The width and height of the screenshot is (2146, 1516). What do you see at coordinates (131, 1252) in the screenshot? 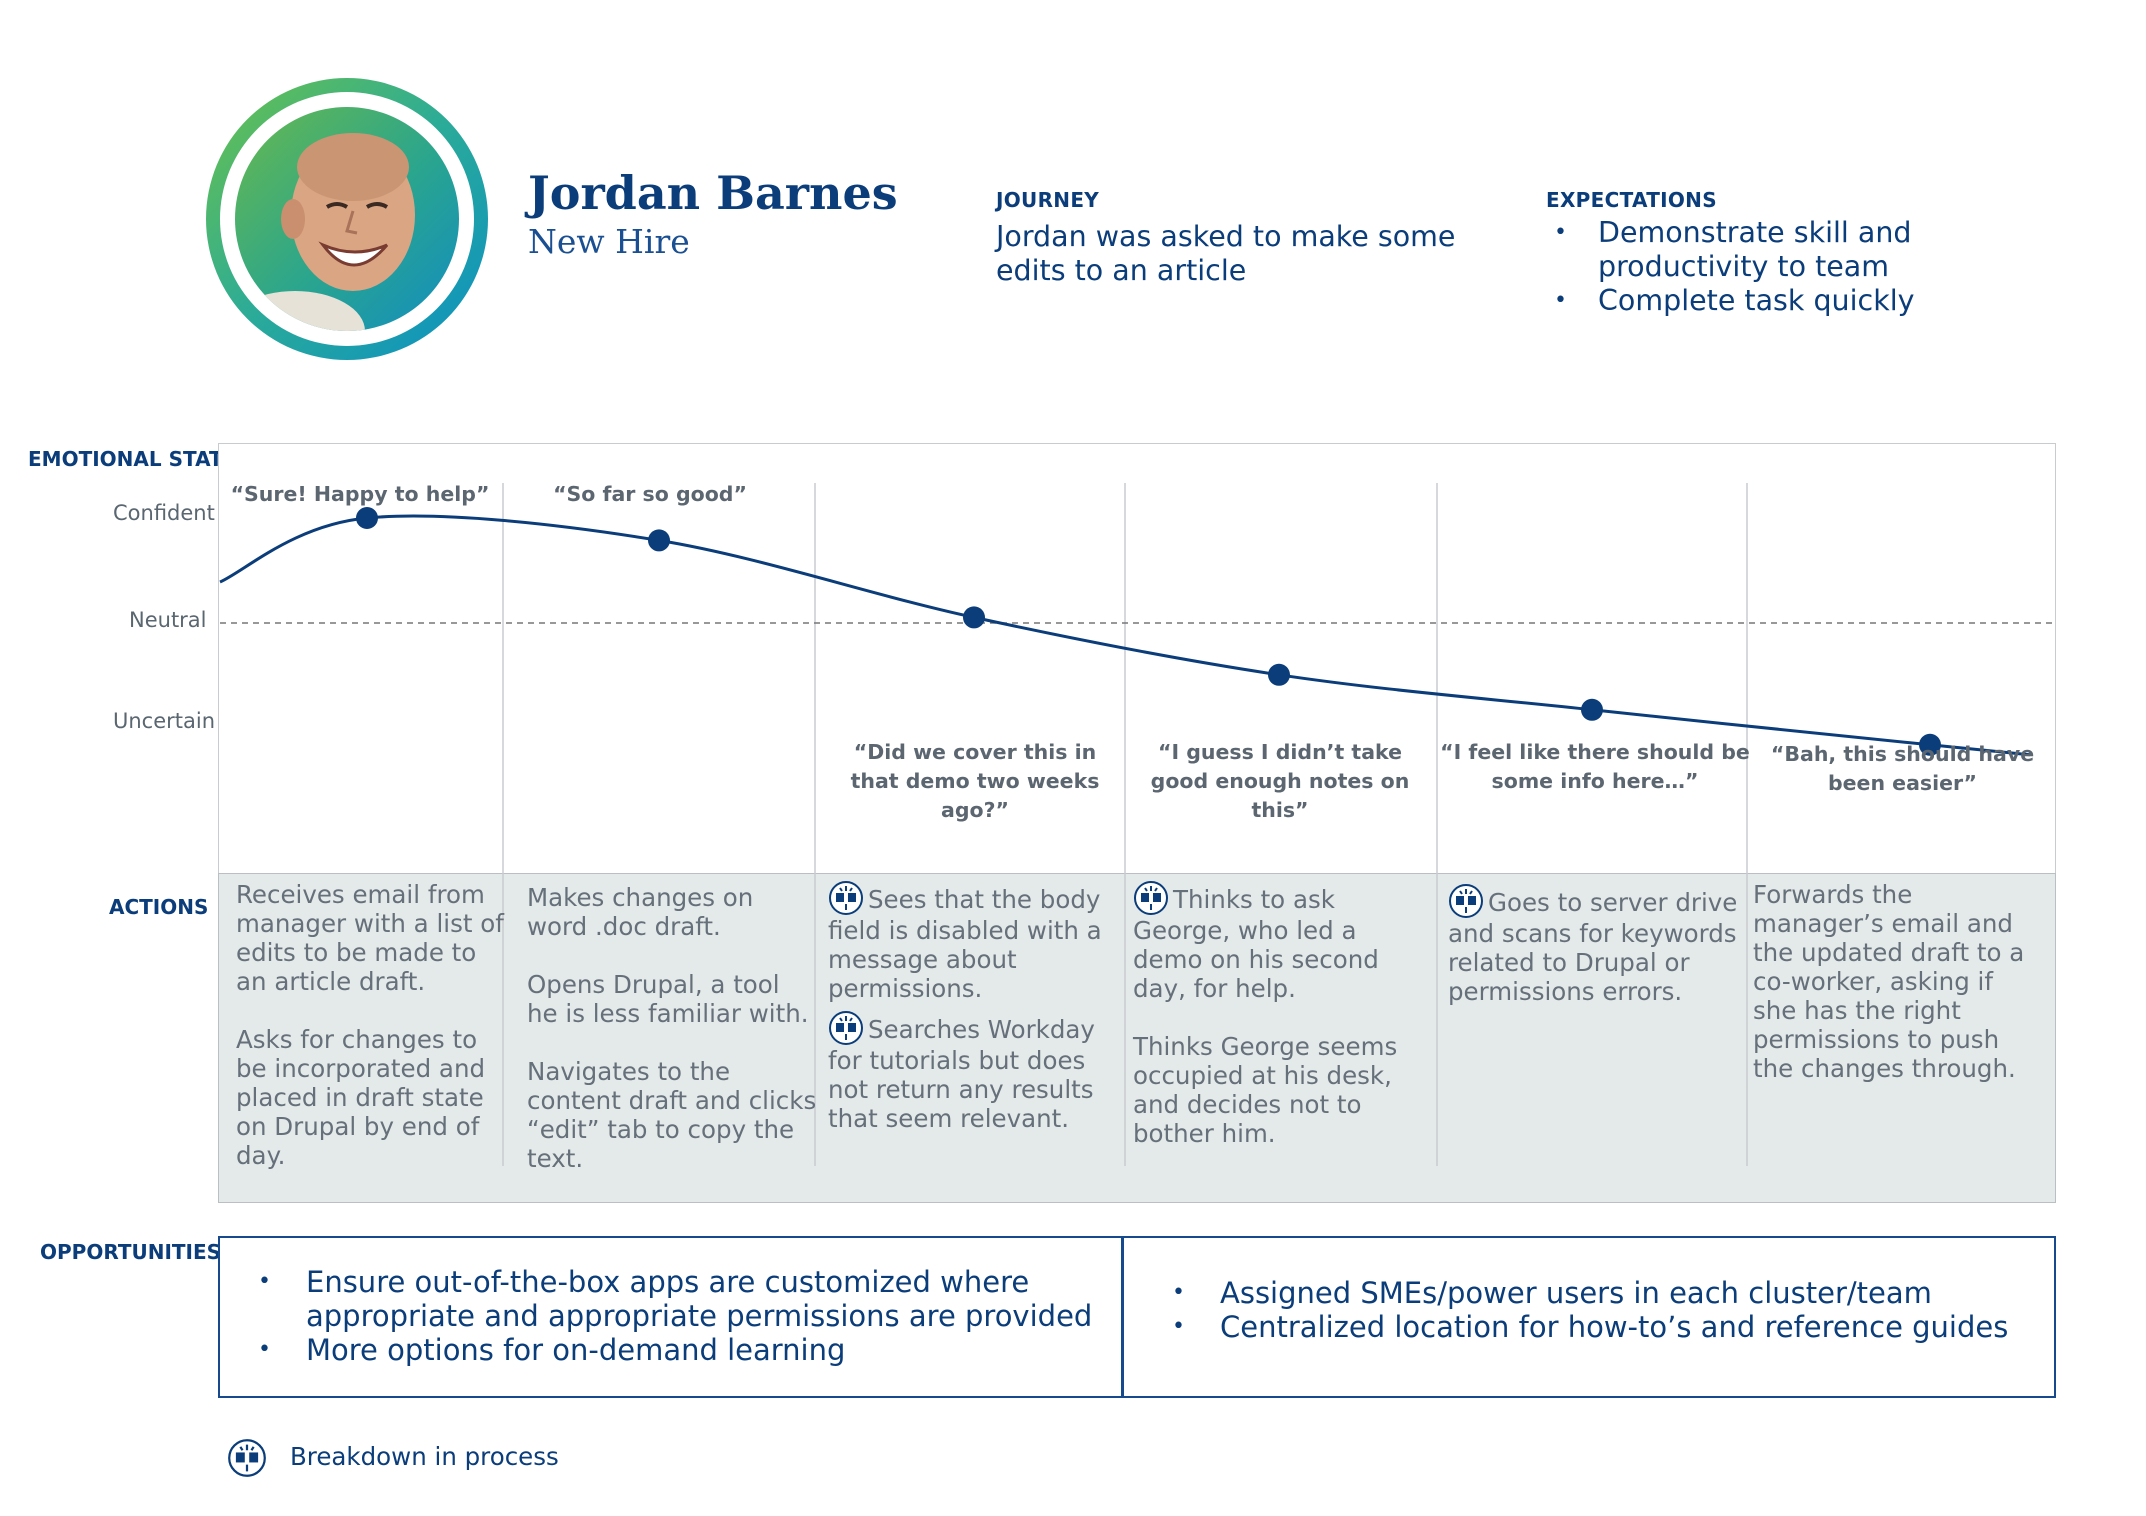
I see `opportunities-label: OPPORTUNITIES` at bounding box center [131, 1252].